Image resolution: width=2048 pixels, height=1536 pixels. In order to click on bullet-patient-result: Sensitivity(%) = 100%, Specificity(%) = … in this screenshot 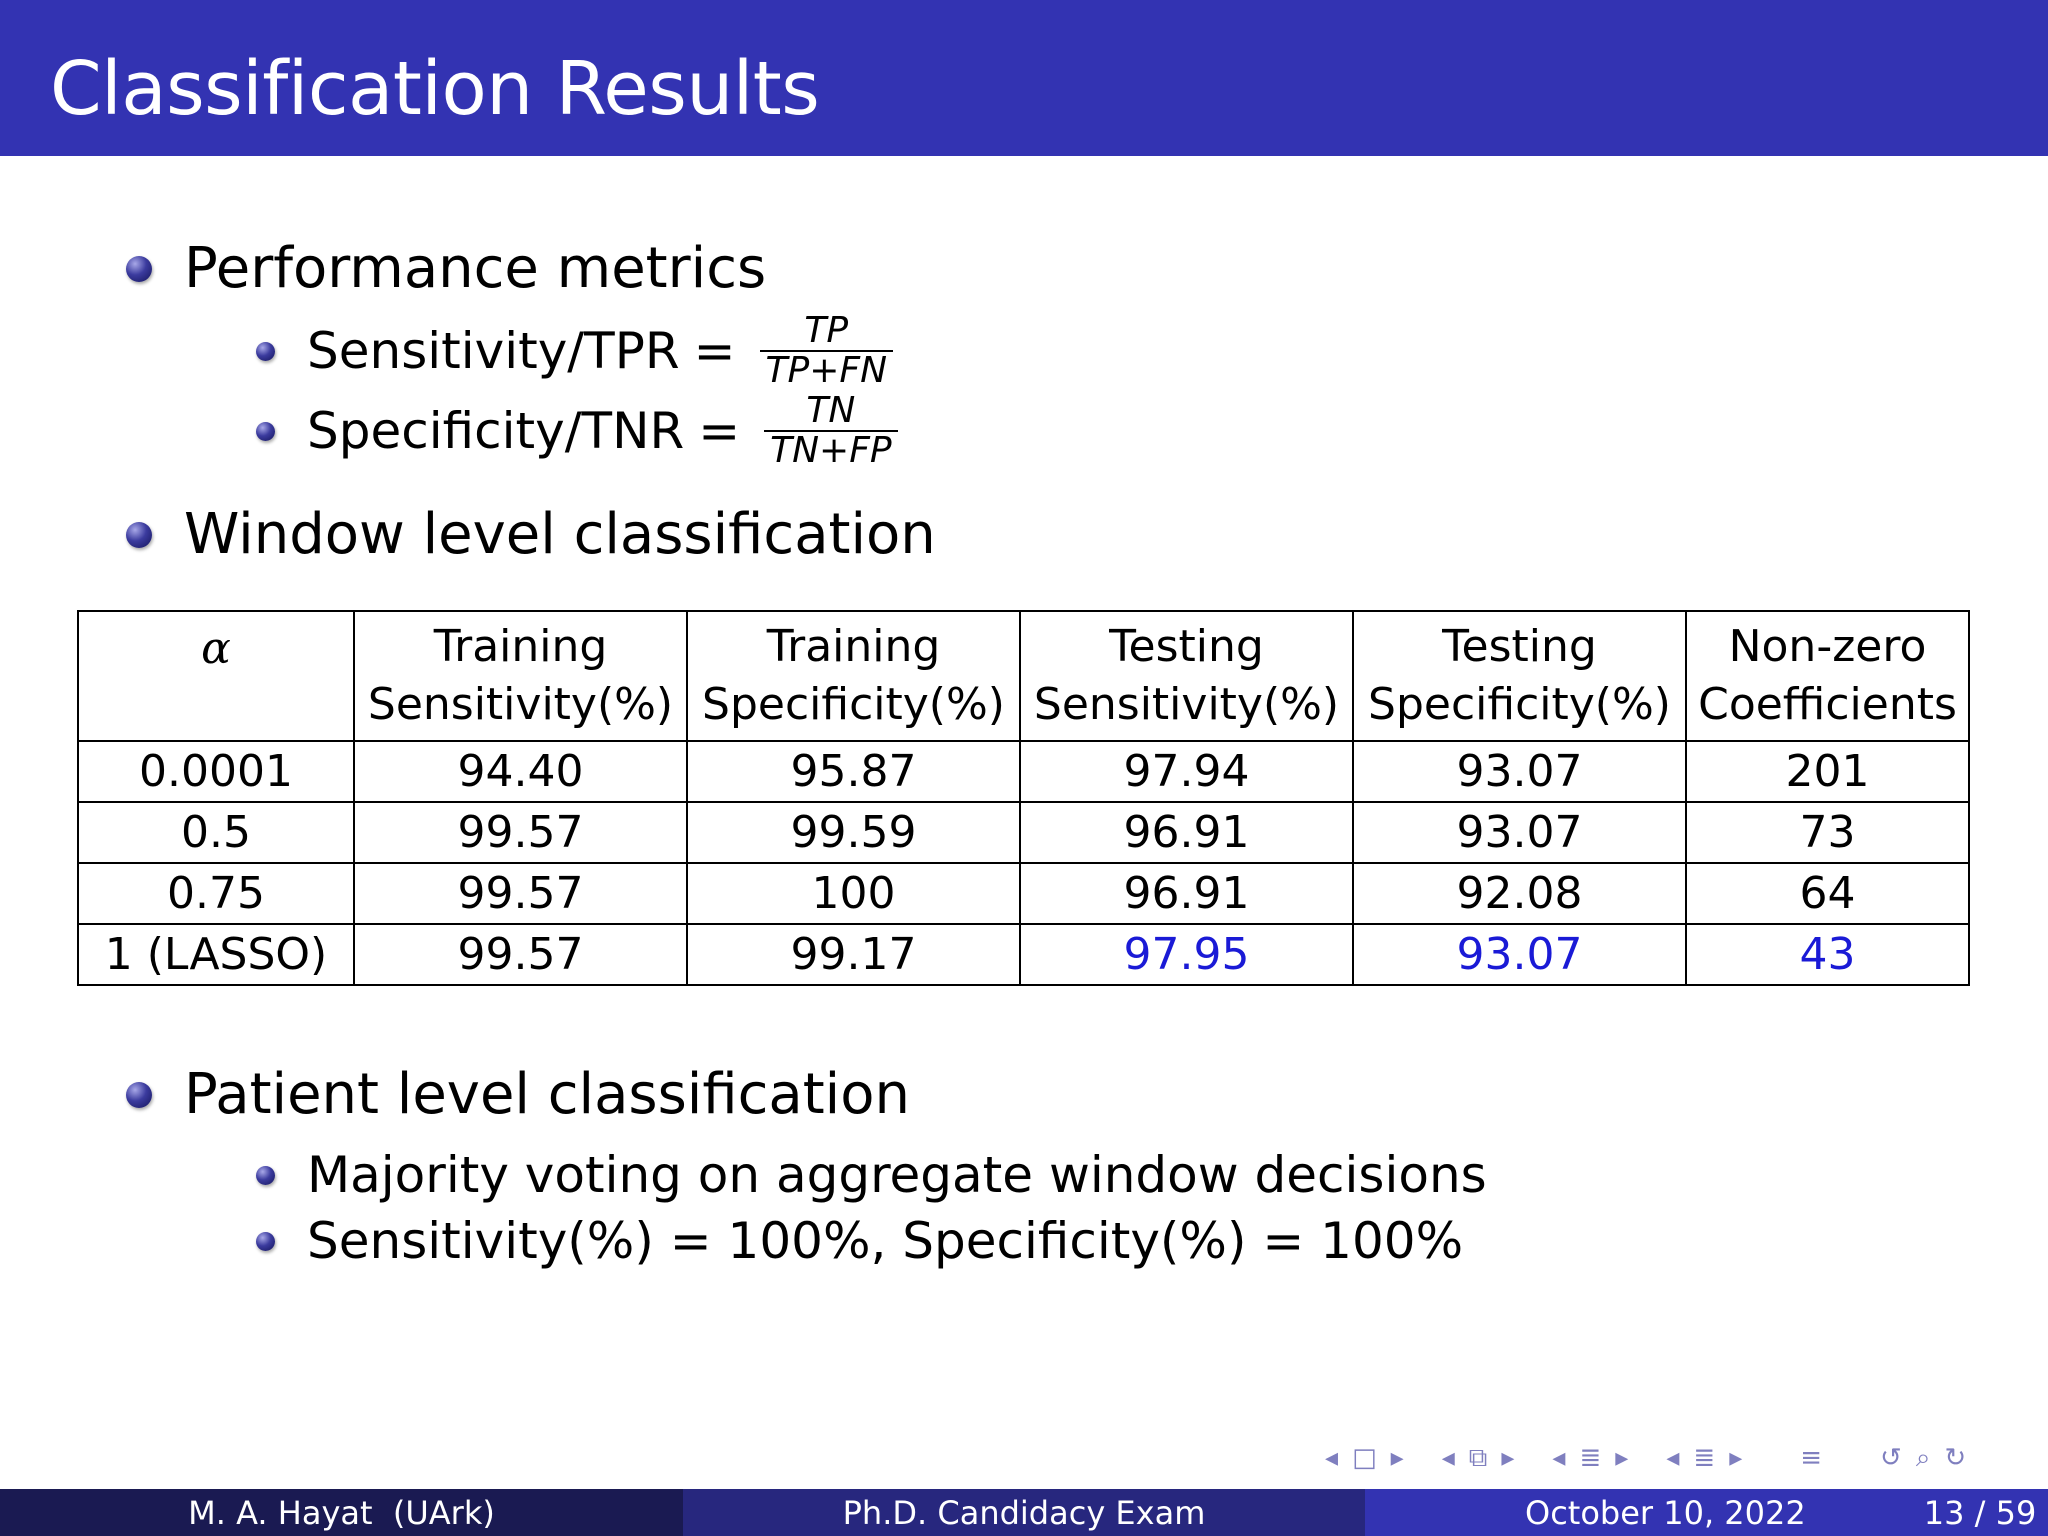, I will do `click(859, 1241)`.